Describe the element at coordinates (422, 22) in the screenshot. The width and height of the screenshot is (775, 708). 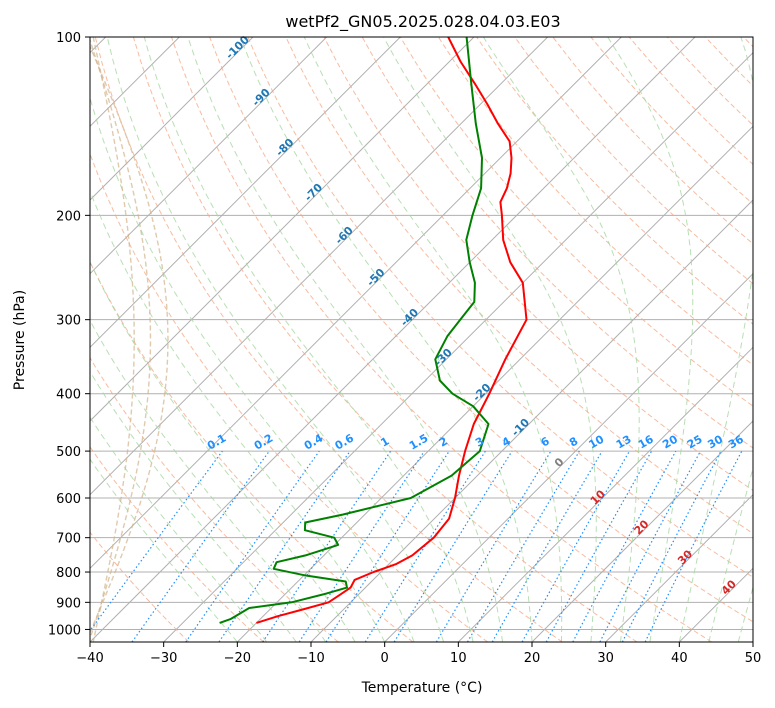
I see `chart-title: wetPf2_GN05.2025.028.04.03.E03` at that location.